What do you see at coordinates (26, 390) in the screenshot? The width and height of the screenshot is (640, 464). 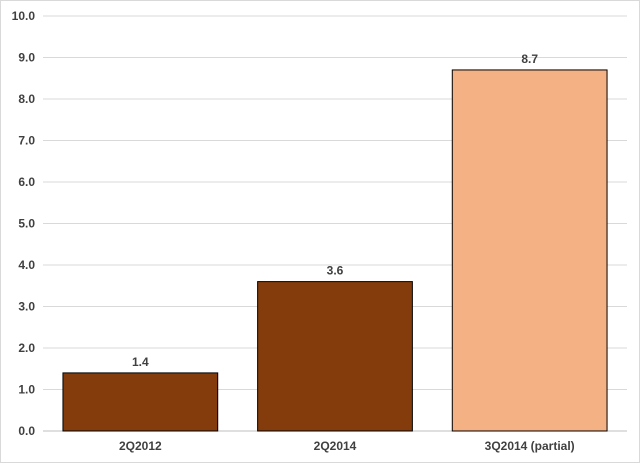 I see `y-tick-label: 1.0` at bounding box center [26, 390].